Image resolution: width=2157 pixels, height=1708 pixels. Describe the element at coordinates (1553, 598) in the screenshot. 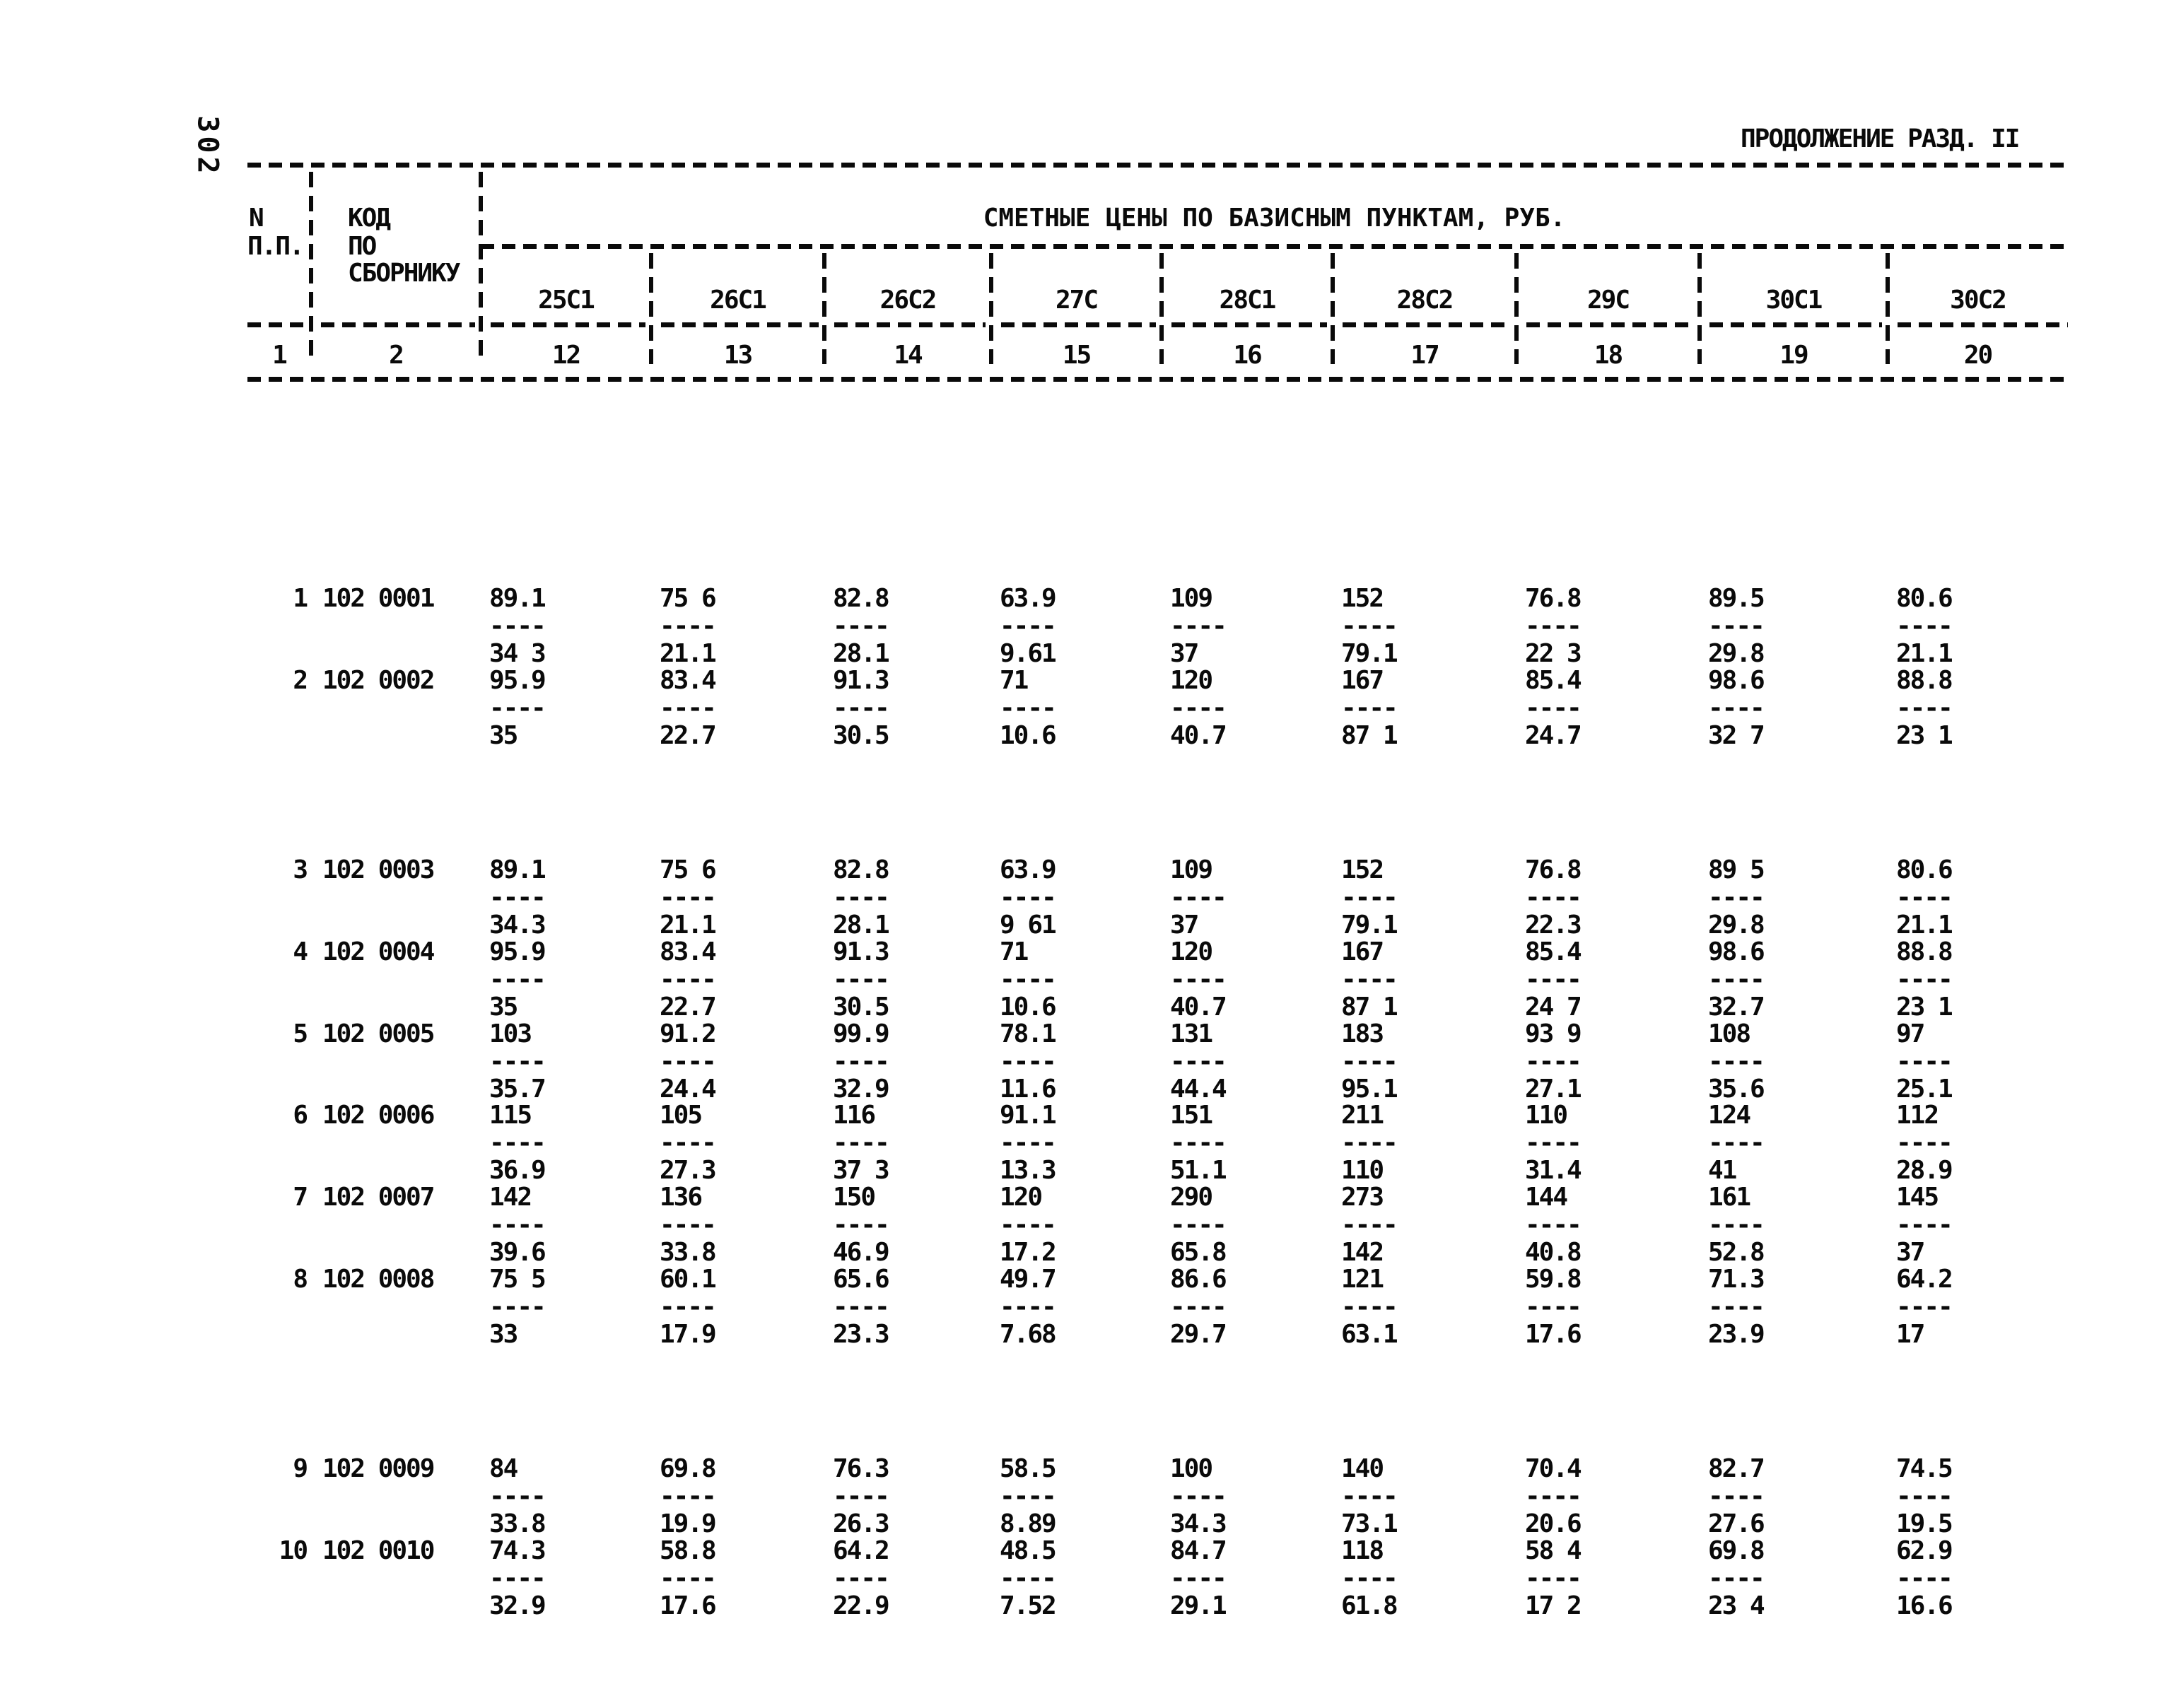

I see `price-value-top: 76.8` at that location.